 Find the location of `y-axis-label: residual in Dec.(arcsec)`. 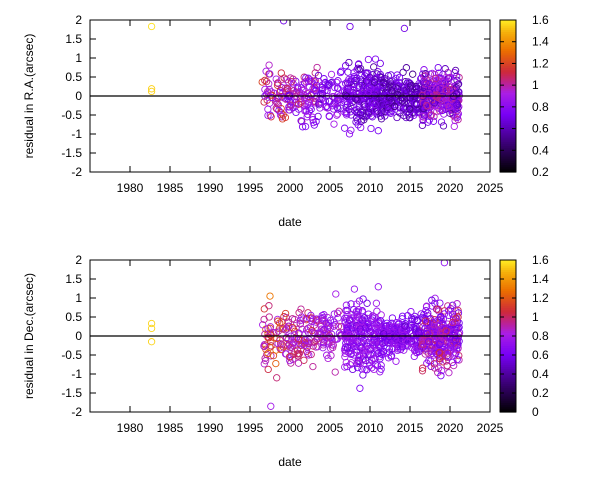

y-axis-label: residual in Dec.(arcsec) is located at coordinates (29, 336).